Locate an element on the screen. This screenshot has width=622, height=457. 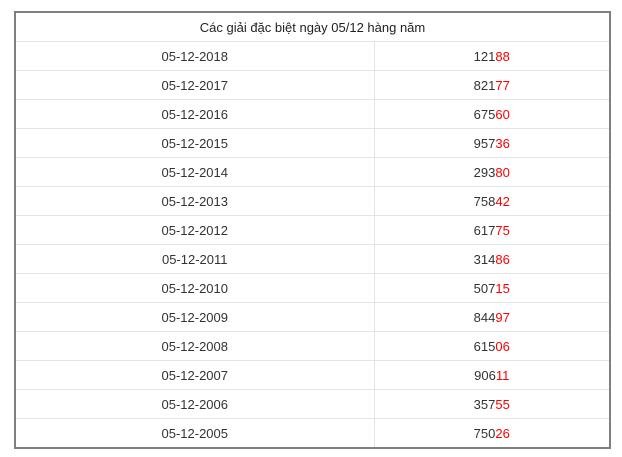
prize-prefix: 615 is located at coordinates (484, 346).